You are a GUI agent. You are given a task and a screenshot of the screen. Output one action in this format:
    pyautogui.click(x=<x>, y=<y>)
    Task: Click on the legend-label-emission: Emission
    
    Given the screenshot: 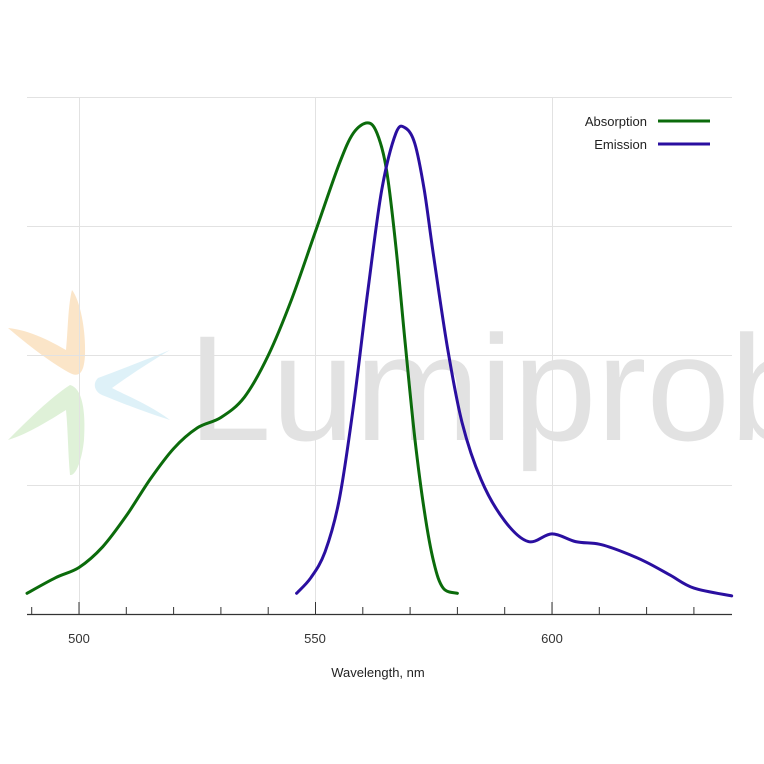 What is the action you would take?
    pyautogui.click(x=620, y=144)
    